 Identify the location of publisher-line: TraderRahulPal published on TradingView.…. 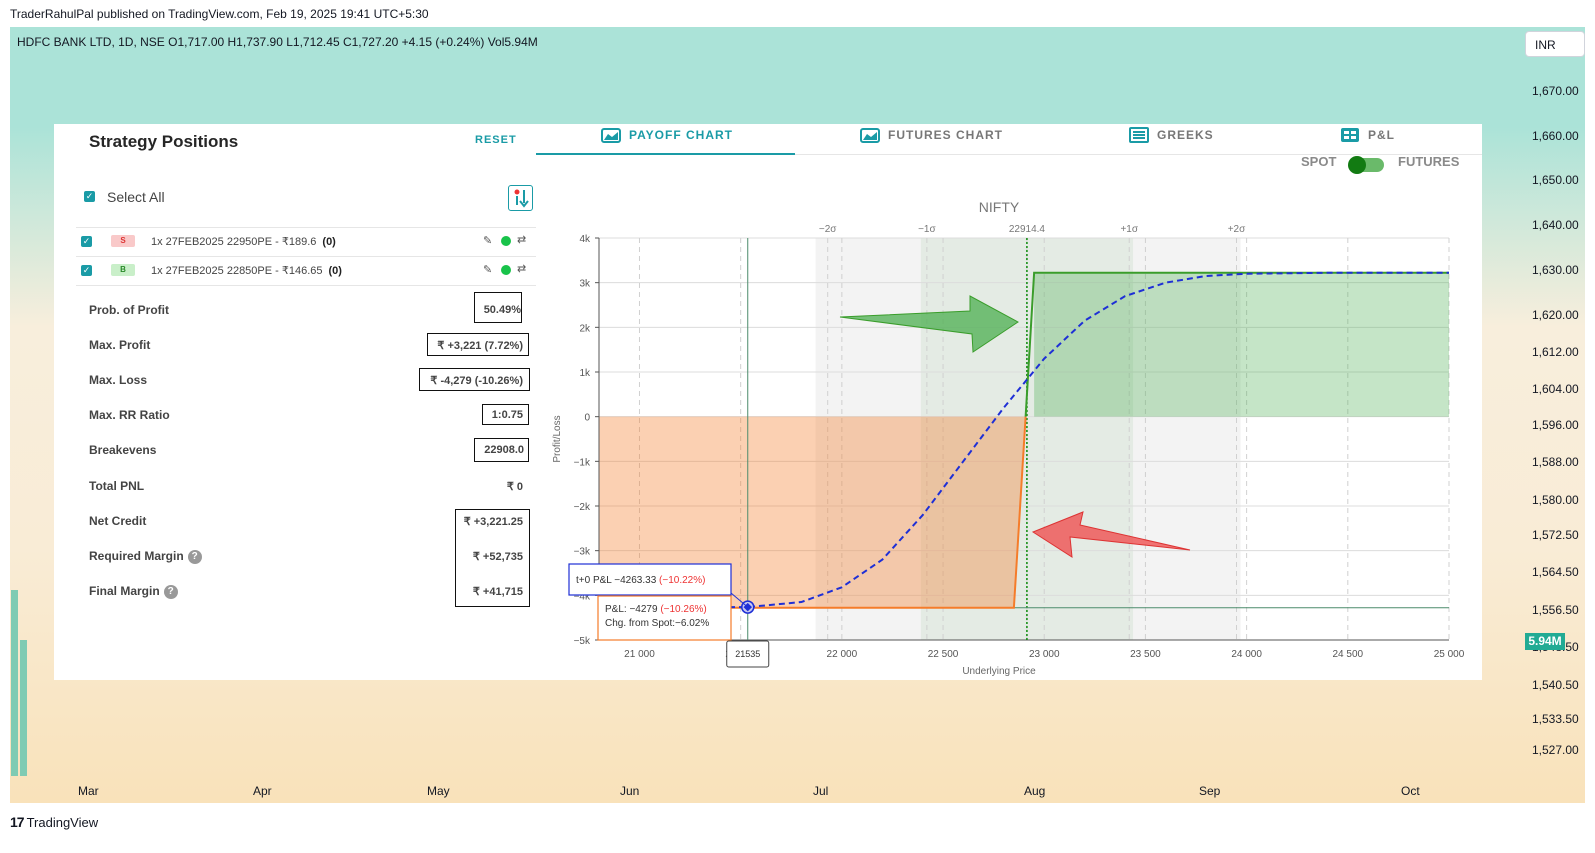
(219, 14).